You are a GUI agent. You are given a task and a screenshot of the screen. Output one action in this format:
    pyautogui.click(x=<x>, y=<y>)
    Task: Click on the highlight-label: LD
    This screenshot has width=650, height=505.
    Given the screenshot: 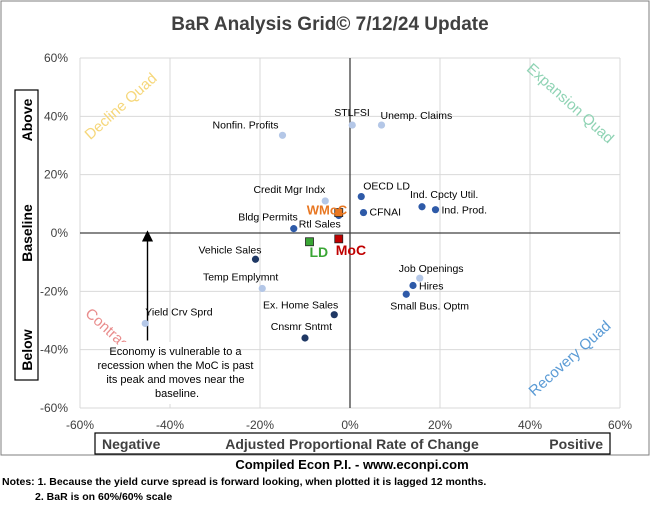 What is the action you would take?
    pyautogui.click(x=319, y=252)
    